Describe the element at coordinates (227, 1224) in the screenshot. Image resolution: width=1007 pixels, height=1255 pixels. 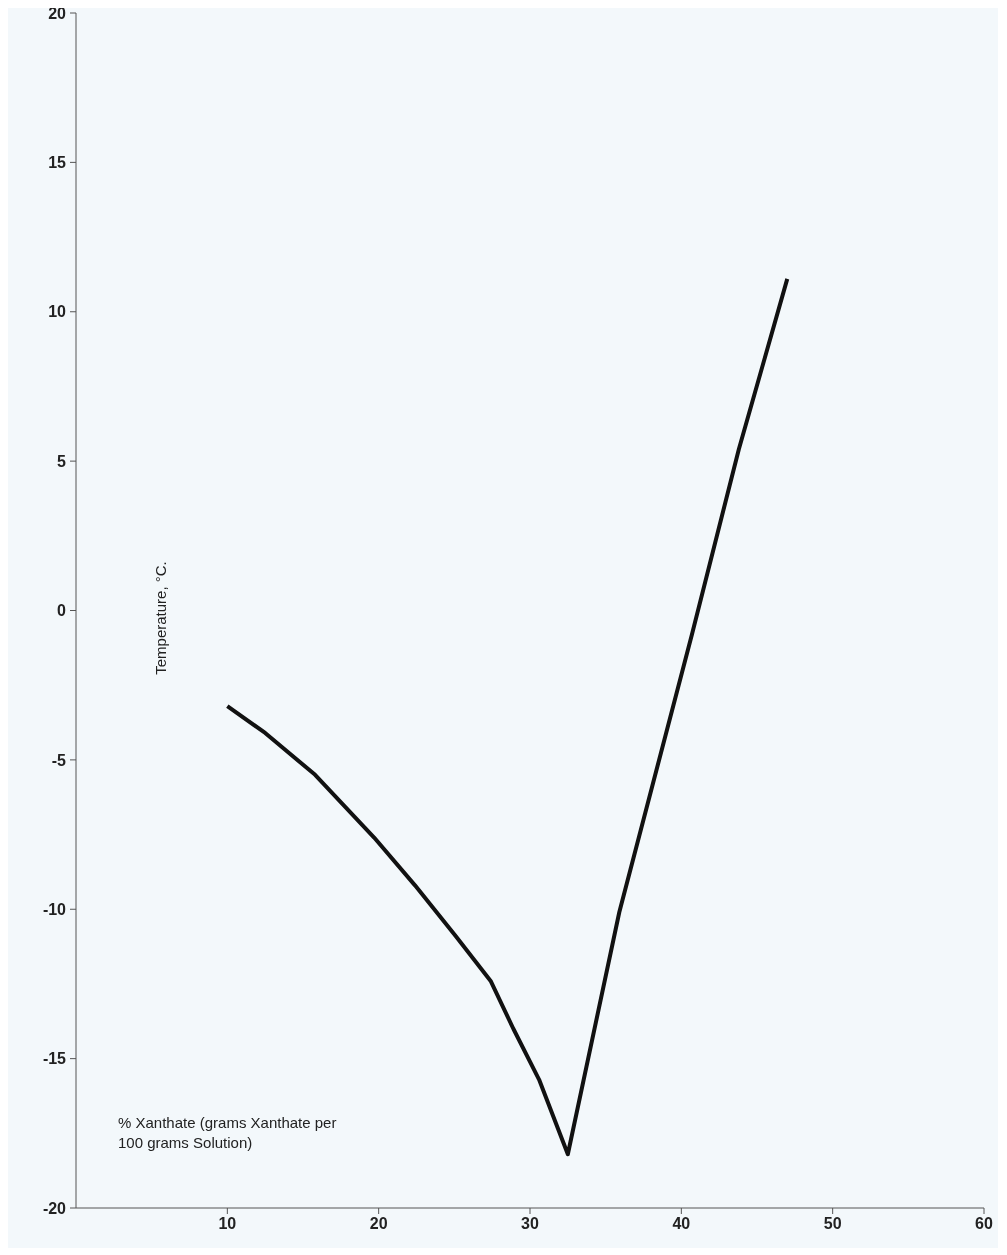
I see `x-tick-label: 10` at that location.